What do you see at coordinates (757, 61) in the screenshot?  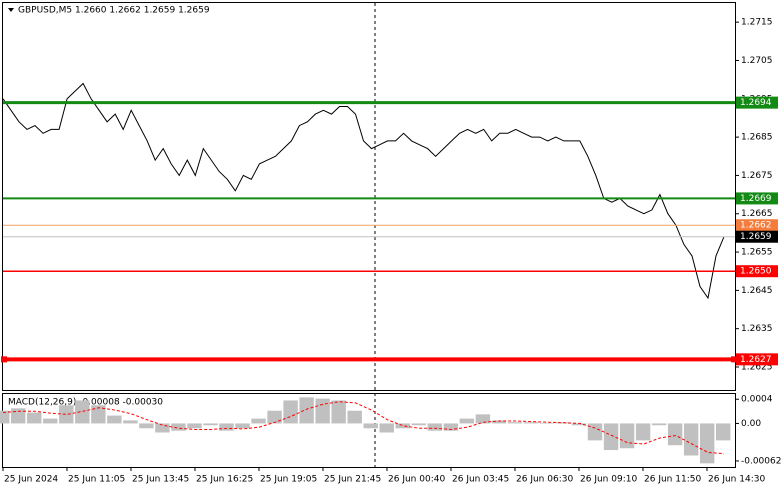 I see `y-tick-label: 1.2705` at bounding box center [757, 61].